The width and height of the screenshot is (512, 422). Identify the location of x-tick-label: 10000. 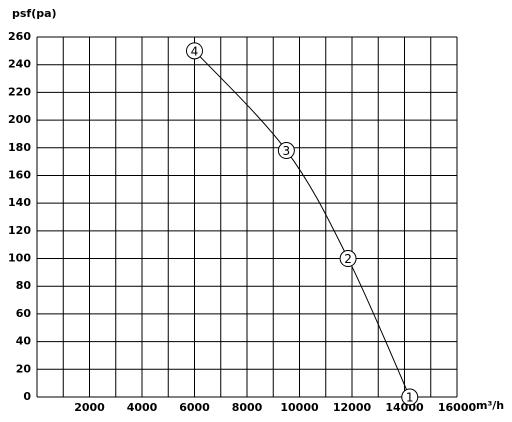
(299, 407).